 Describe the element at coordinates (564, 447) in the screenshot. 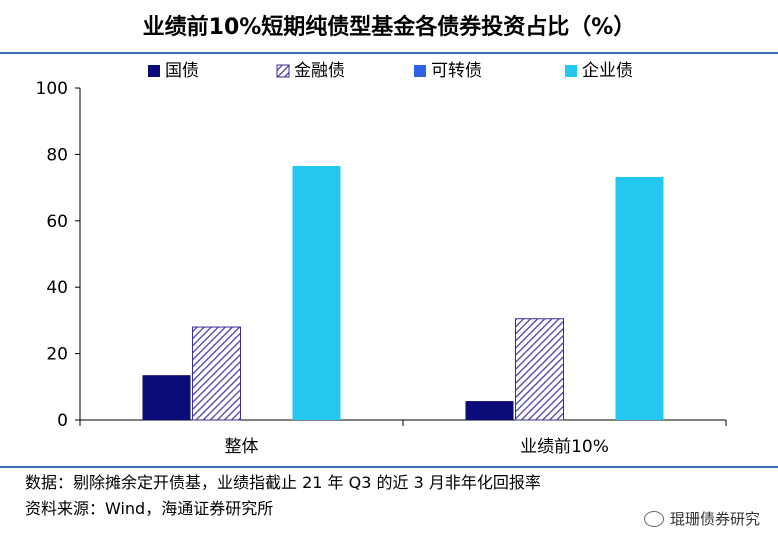

I see `x-tick-label: 业绩前10%` at that location.